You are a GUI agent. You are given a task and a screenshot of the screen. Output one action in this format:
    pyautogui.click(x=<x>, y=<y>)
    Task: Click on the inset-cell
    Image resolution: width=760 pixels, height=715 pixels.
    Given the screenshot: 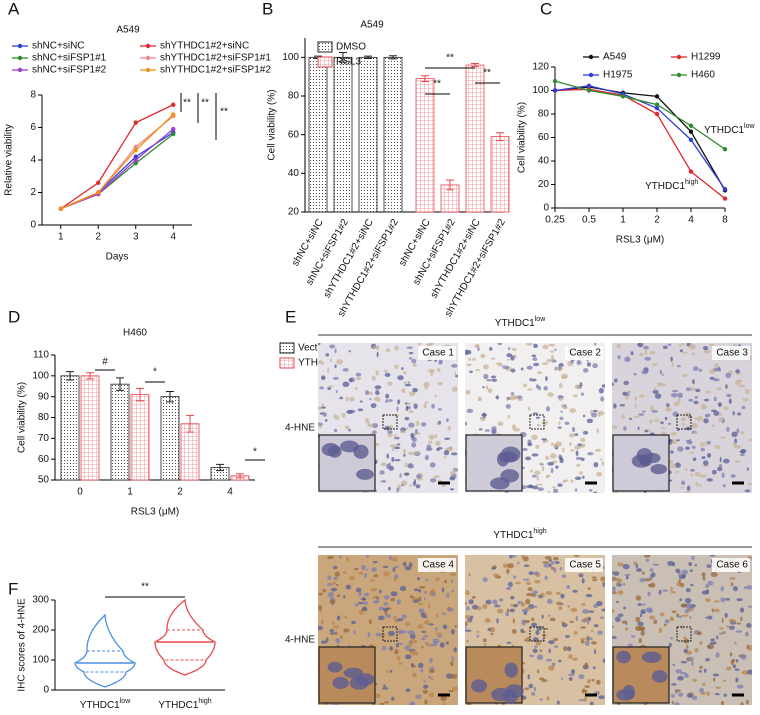 What is the action you would take?
    pyautogui.click(x=349, y=446)
    